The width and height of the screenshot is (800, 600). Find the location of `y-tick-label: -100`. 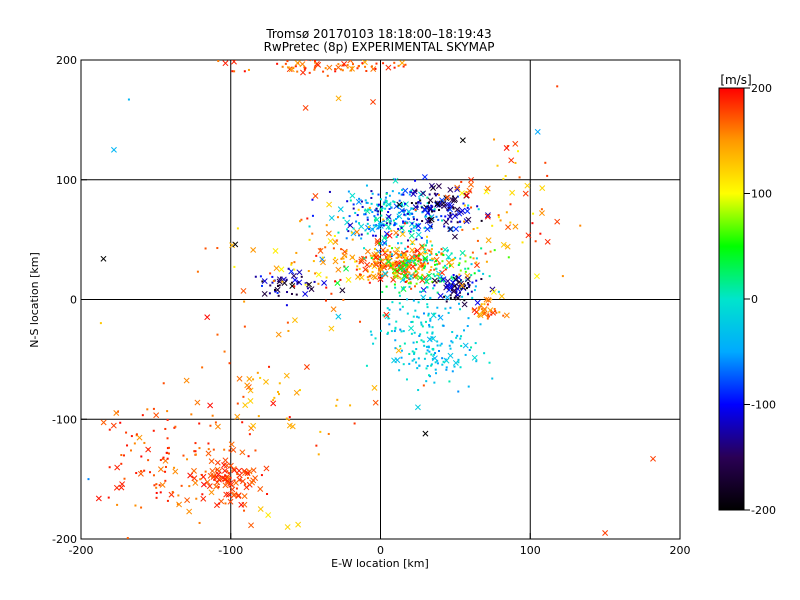

y-tick-label: -100 is located at coordinates (64, 419).